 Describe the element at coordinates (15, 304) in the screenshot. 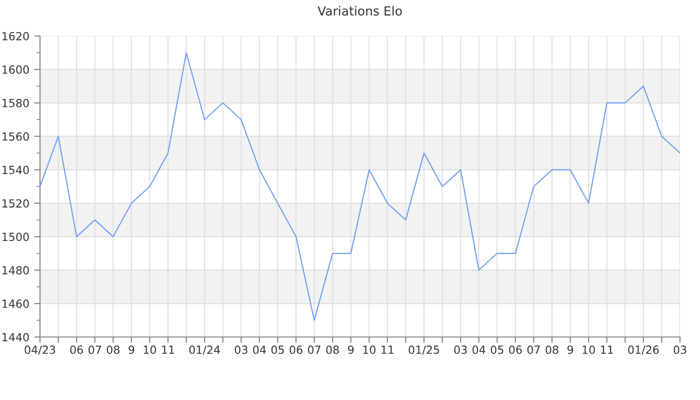

I see `y-tick-label: 1460` at that location.